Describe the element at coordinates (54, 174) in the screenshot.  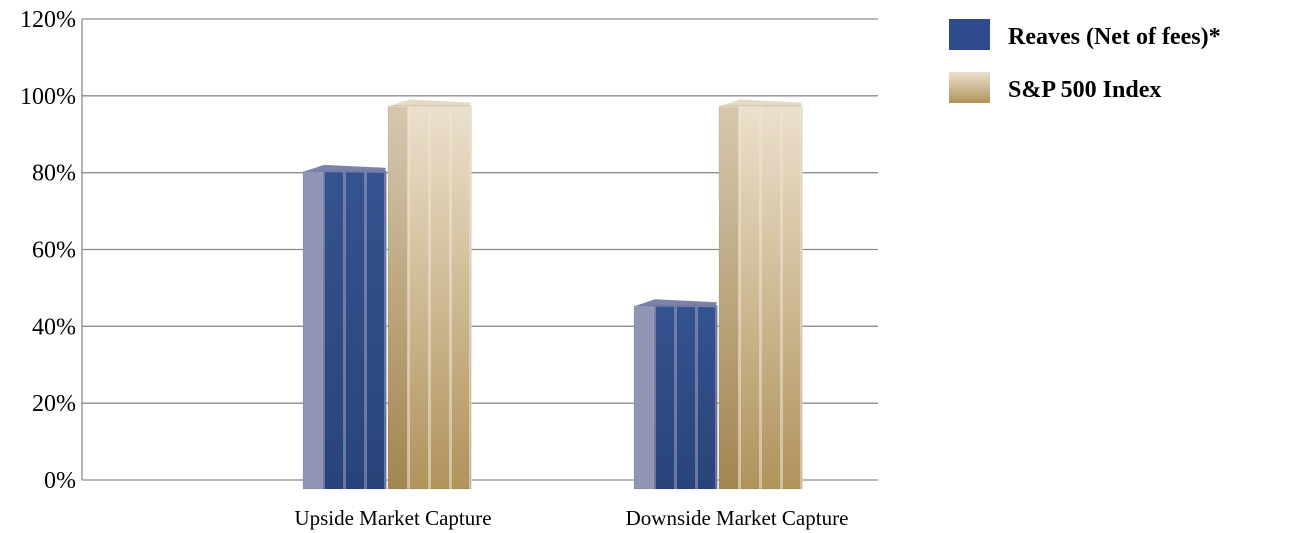
I see `y-tick-label: 80%` at that location.